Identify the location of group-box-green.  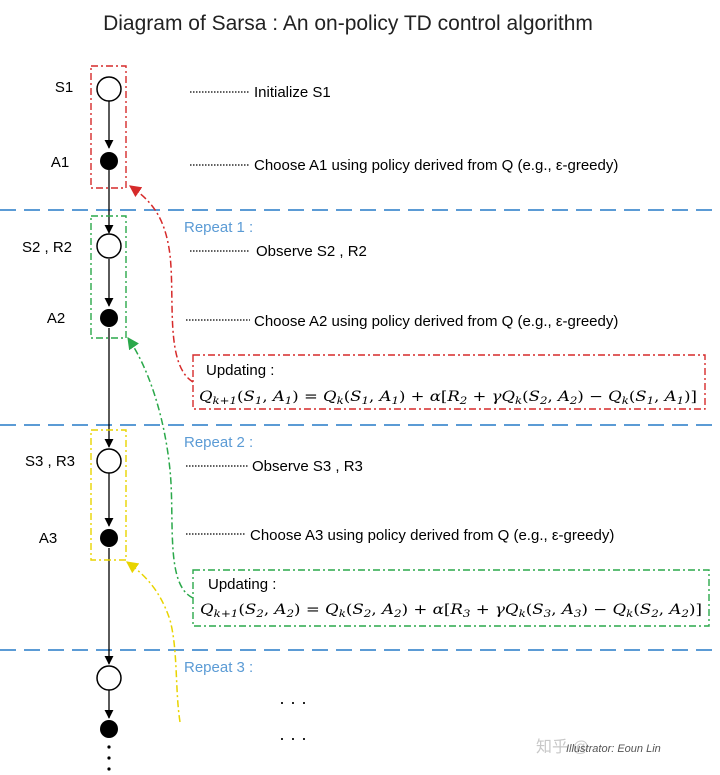
(108, 277).